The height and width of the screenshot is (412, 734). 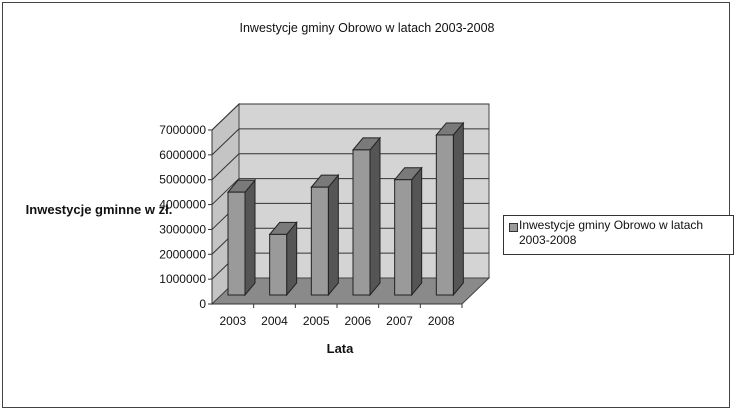 What do you see at coordinates (232, 321) in the screenshot?
I see `x-tick-label: 2003` at bounding box center [232, 321].